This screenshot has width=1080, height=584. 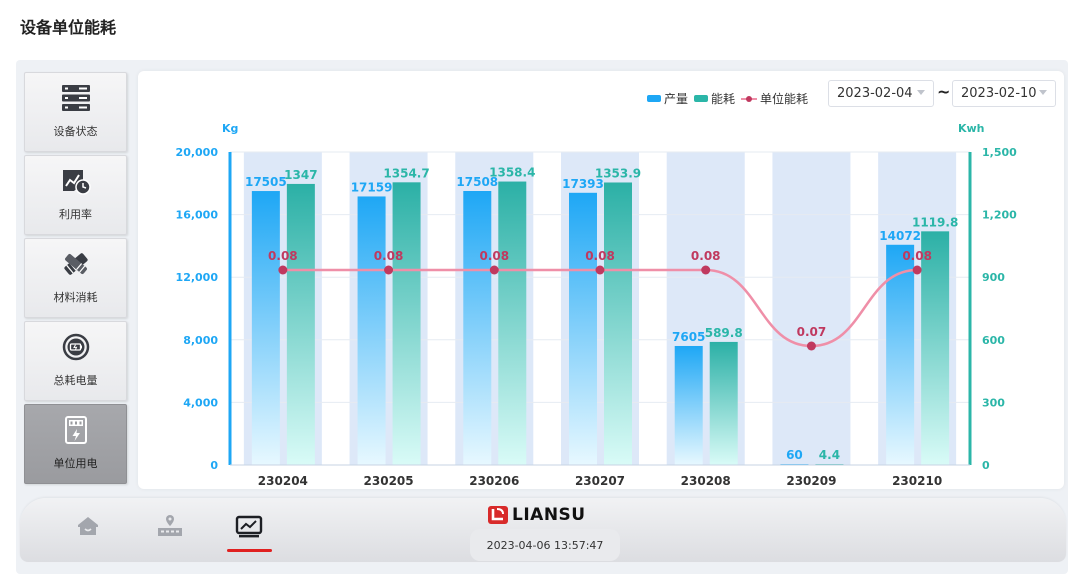 What do you see at coordinates (76, 264) in the screenshot?
I see `material-cross-icon` at bounding box center [76, 264].